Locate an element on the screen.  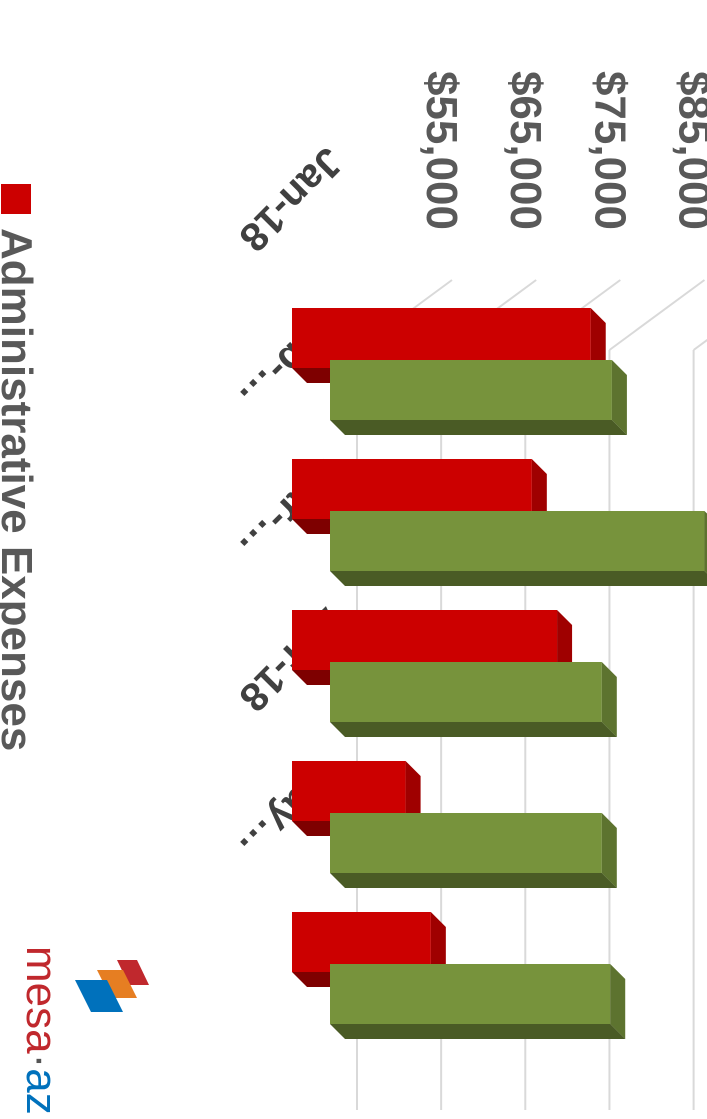
legend: Administrative Expenses is located at coordinates (20, 467).